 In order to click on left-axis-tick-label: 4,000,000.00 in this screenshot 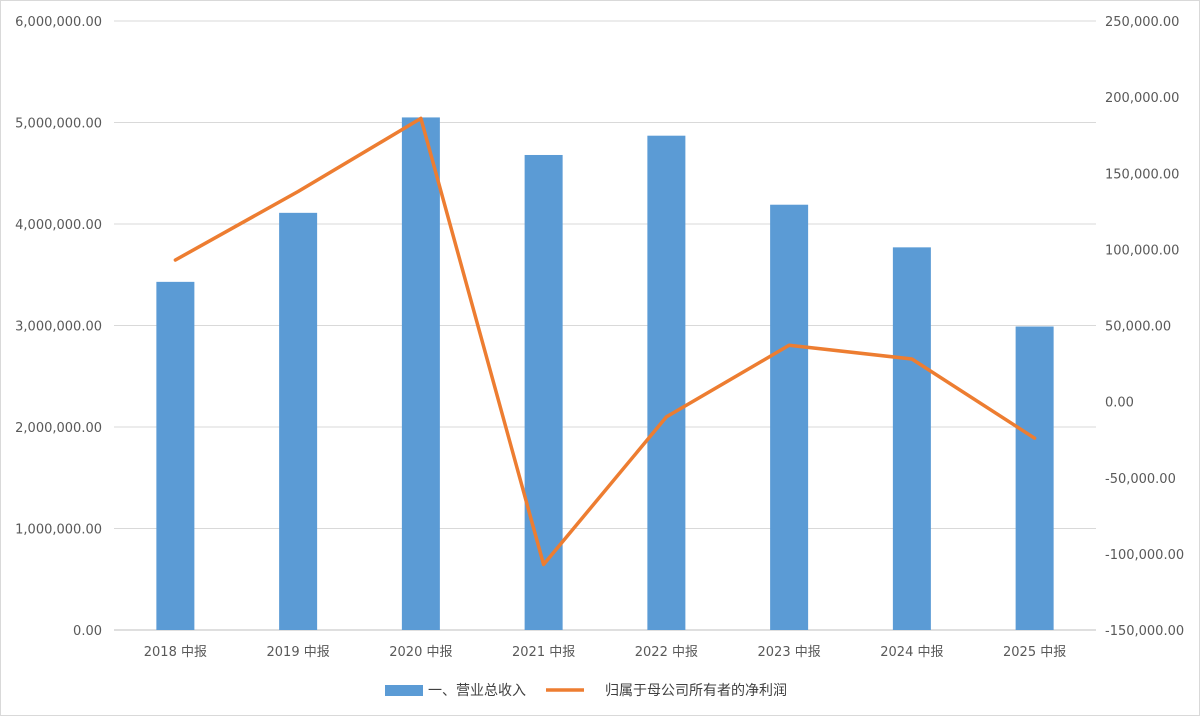, I will do `click(58, 225)`.